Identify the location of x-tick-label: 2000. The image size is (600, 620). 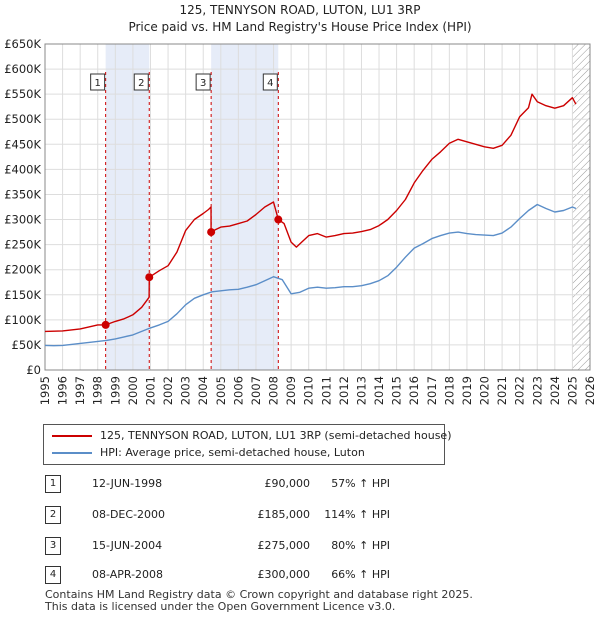
(133, 390).